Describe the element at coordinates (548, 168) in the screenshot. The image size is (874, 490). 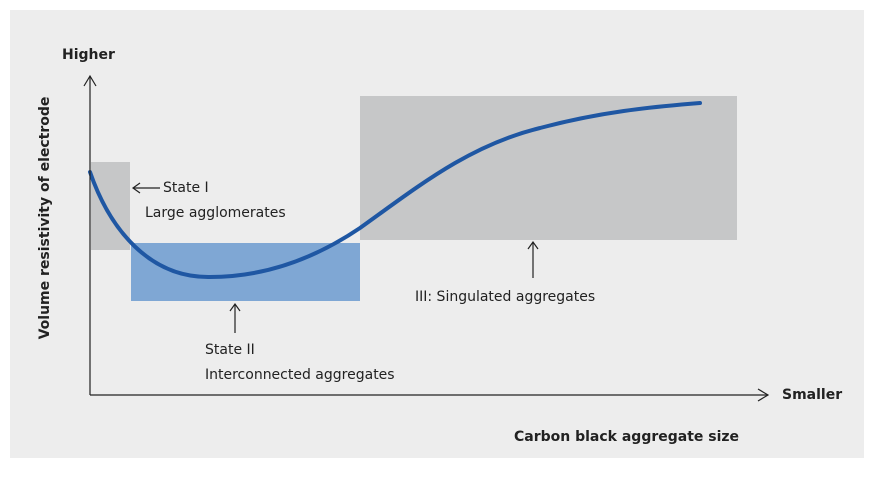
I see `state-3-box` at that location.